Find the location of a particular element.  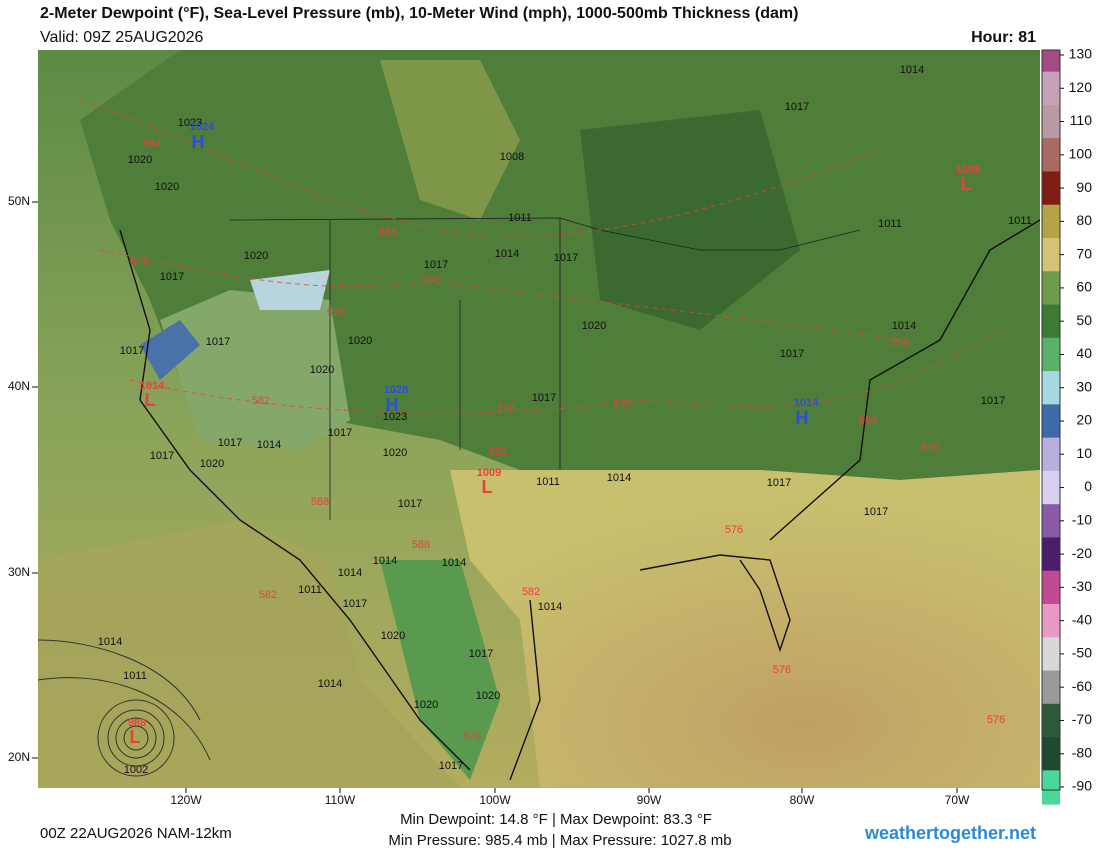

colorbar-label: -60 is located at coordinates (1082, 686).